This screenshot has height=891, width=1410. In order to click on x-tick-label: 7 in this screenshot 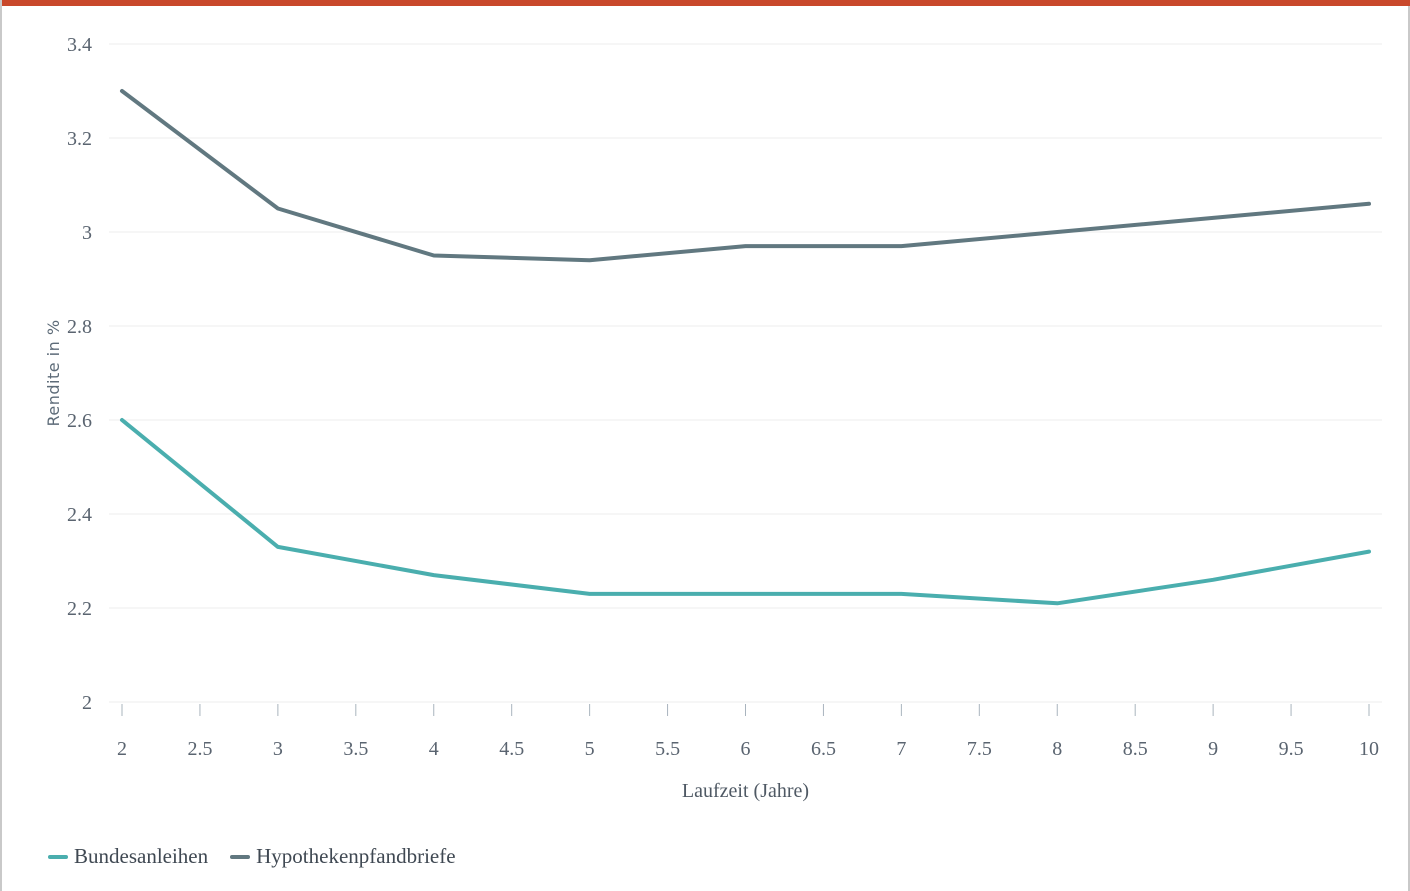, I will do `click(901, 749)`.